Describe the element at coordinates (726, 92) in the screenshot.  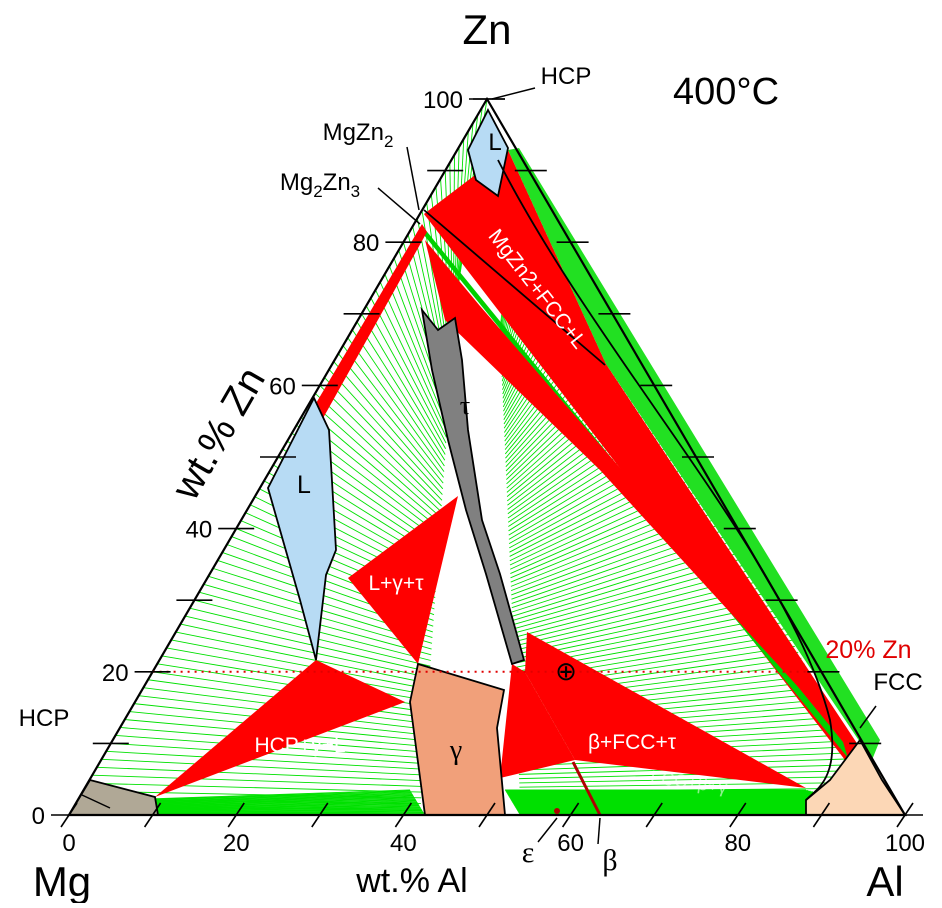
I see `temperature-title: 400°C` at that location.